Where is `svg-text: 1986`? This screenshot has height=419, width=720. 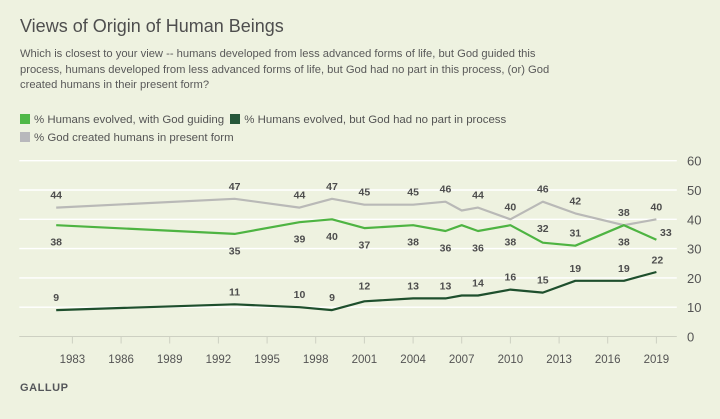
svg-text: 1986 is located at coordinates (121, 360).